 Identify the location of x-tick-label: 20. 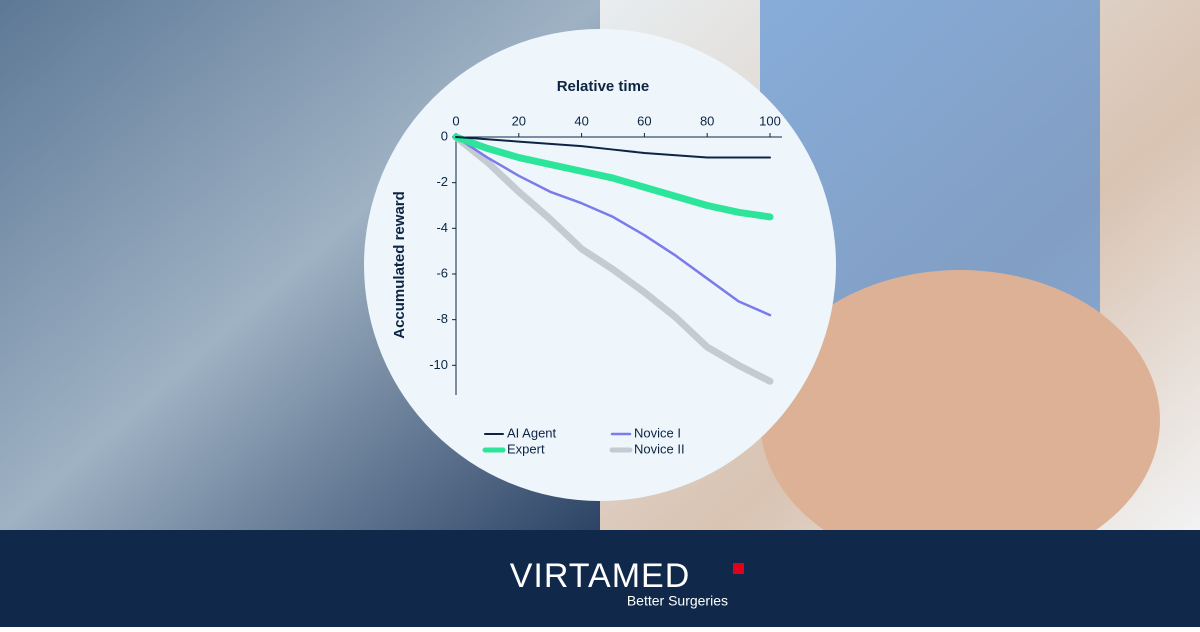
(519, 120).